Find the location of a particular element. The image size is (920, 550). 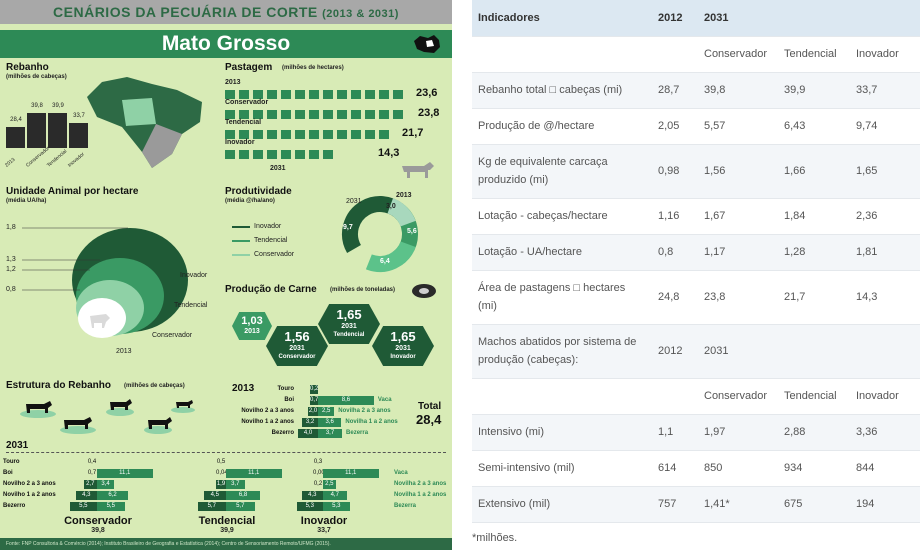

table-cell-value is located at coordinates (885, 351).